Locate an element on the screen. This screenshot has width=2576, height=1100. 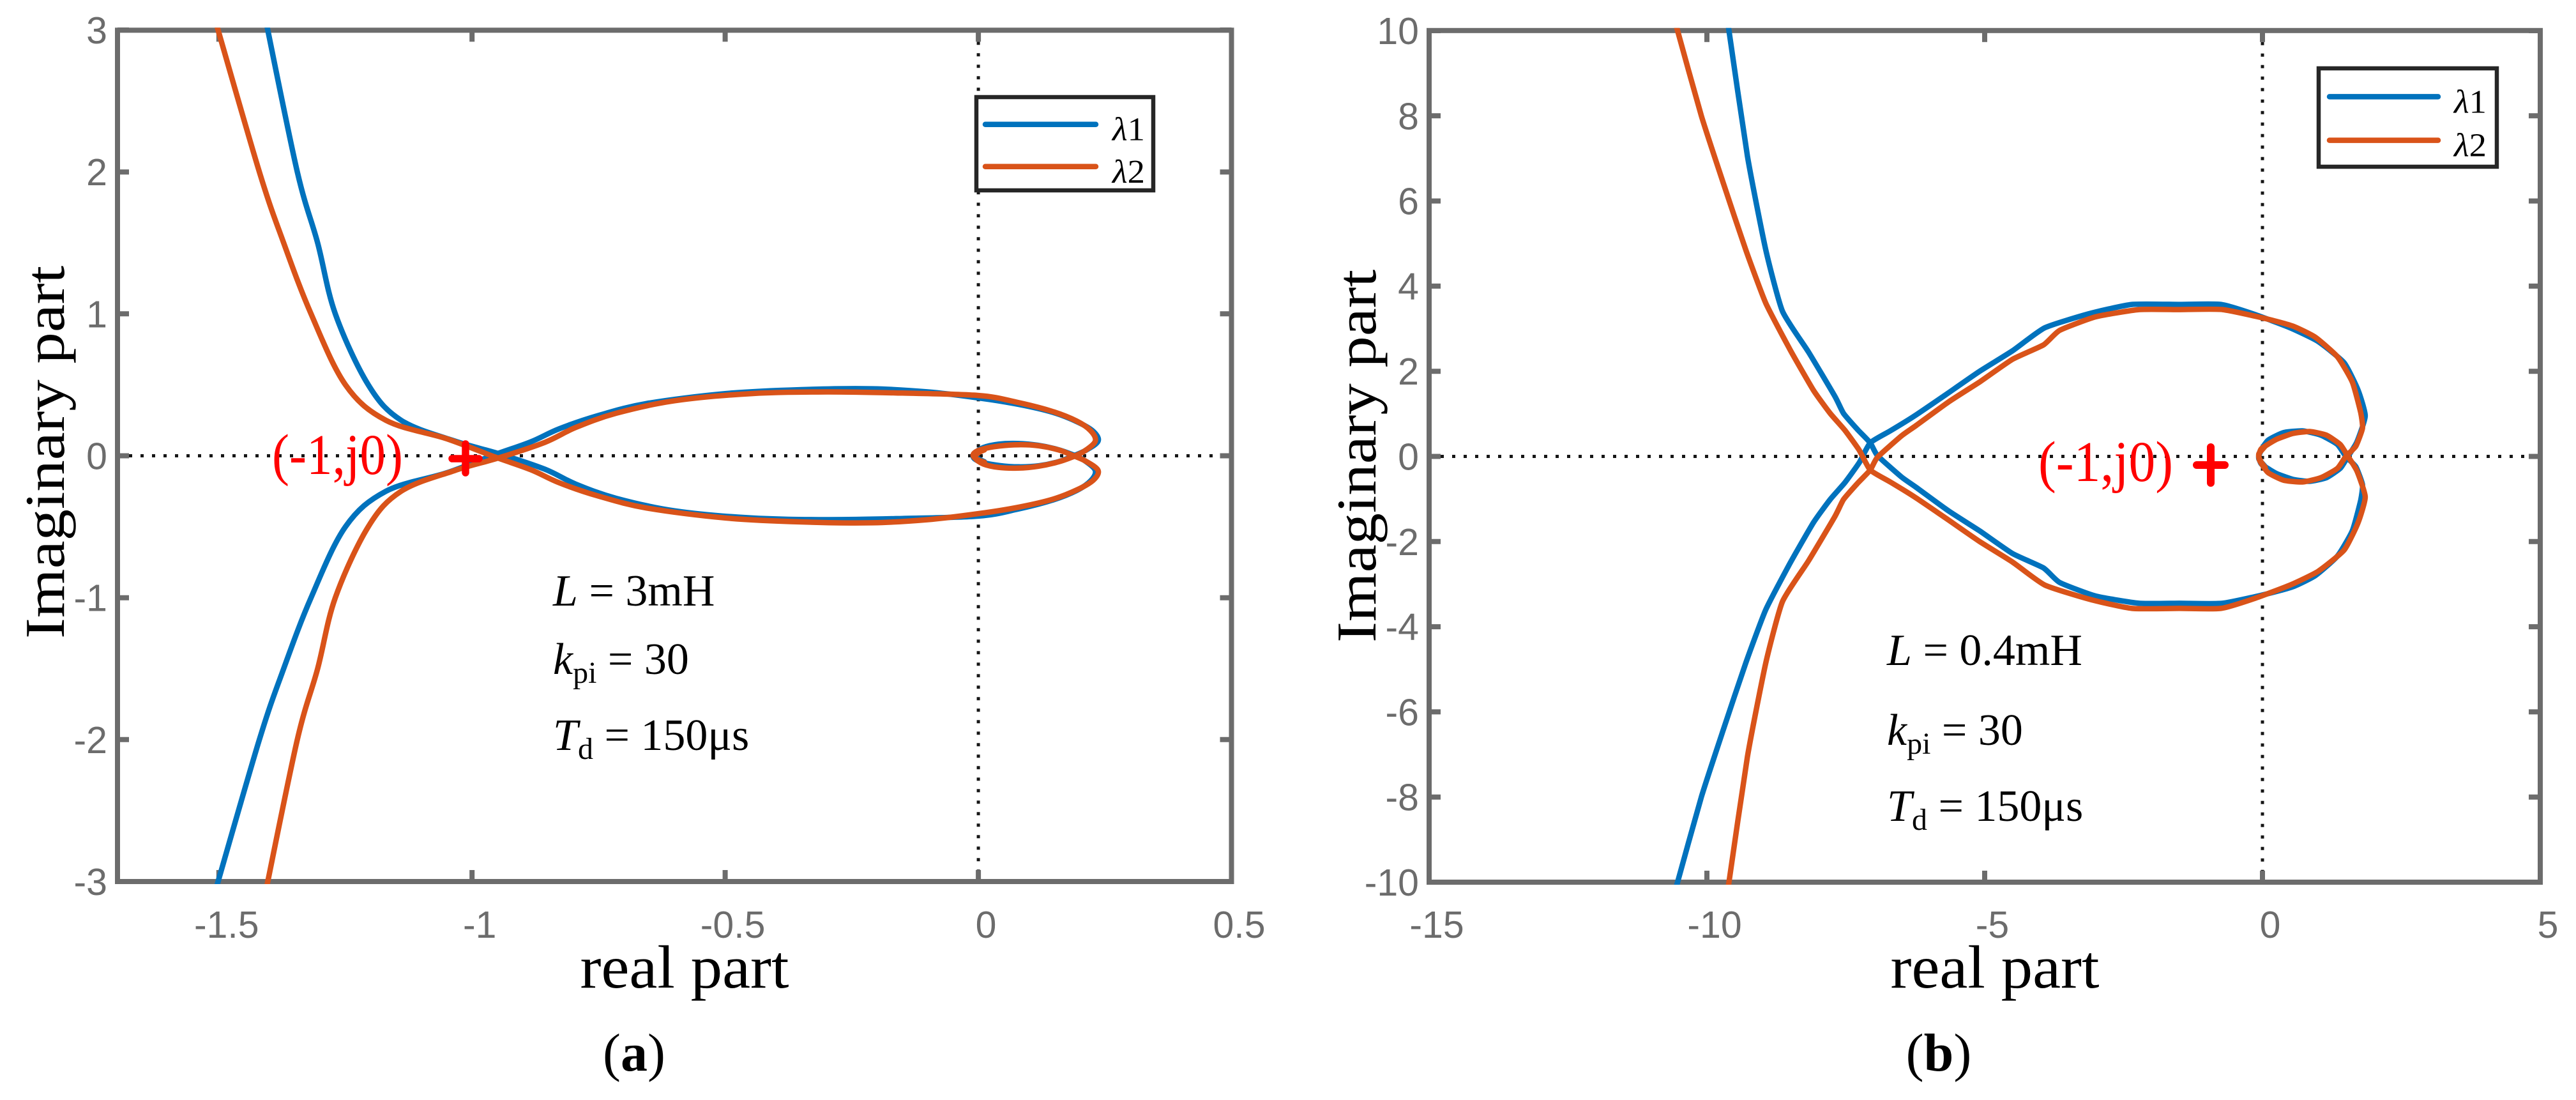
svg-text: -3 is located at coordinates (90, 882).